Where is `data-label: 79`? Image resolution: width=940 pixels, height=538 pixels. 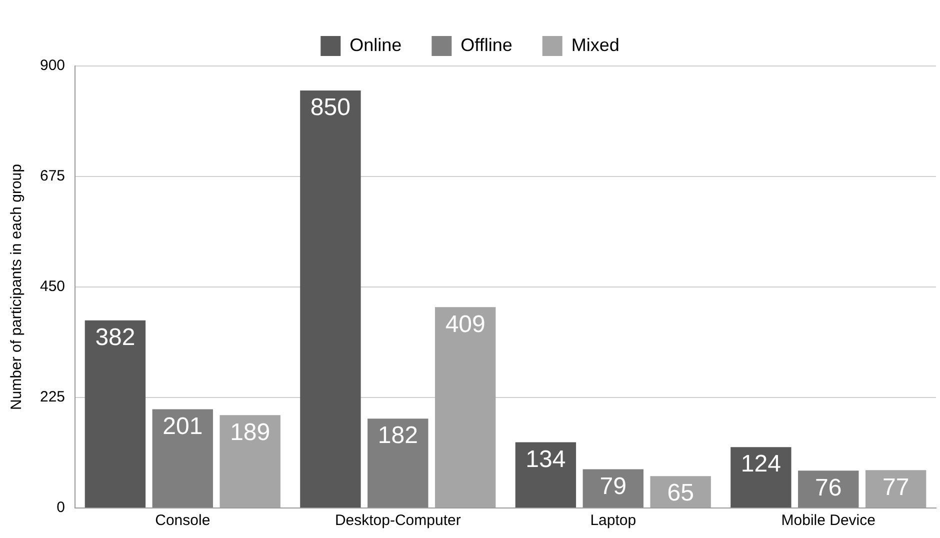 data-label: 79 is located at coordinates (613, 486).